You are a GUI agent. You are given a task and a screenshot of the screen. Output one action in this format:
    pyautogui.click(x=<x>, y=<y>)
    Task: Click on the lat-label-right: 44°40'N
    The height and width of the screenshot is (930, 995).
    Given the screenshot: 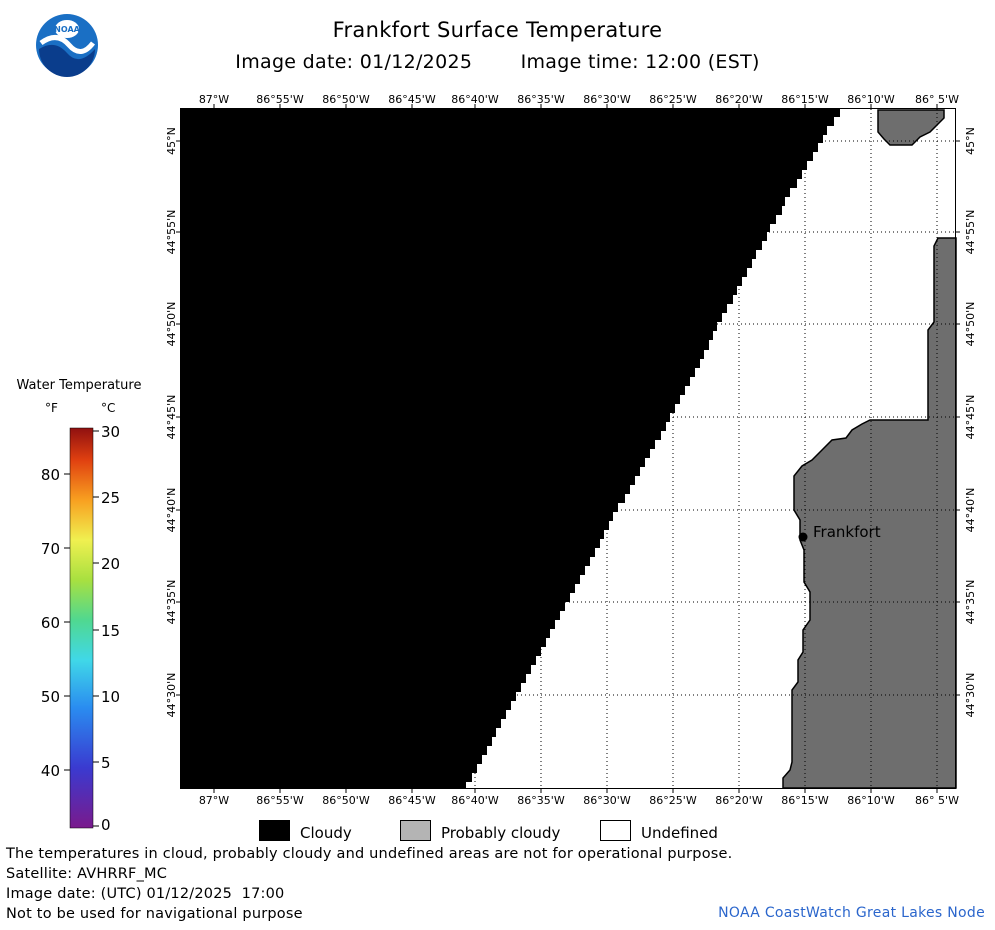 What is the action you would take?
    pyautogui.click(x=970, y=510)
    